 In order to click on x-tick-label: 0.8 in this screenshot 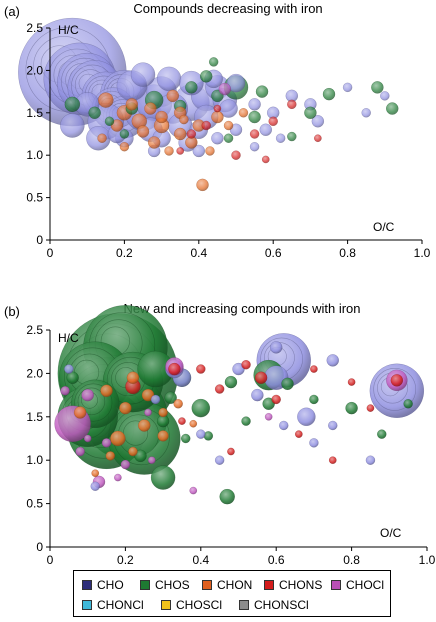, I will do `click(351, 560)`.